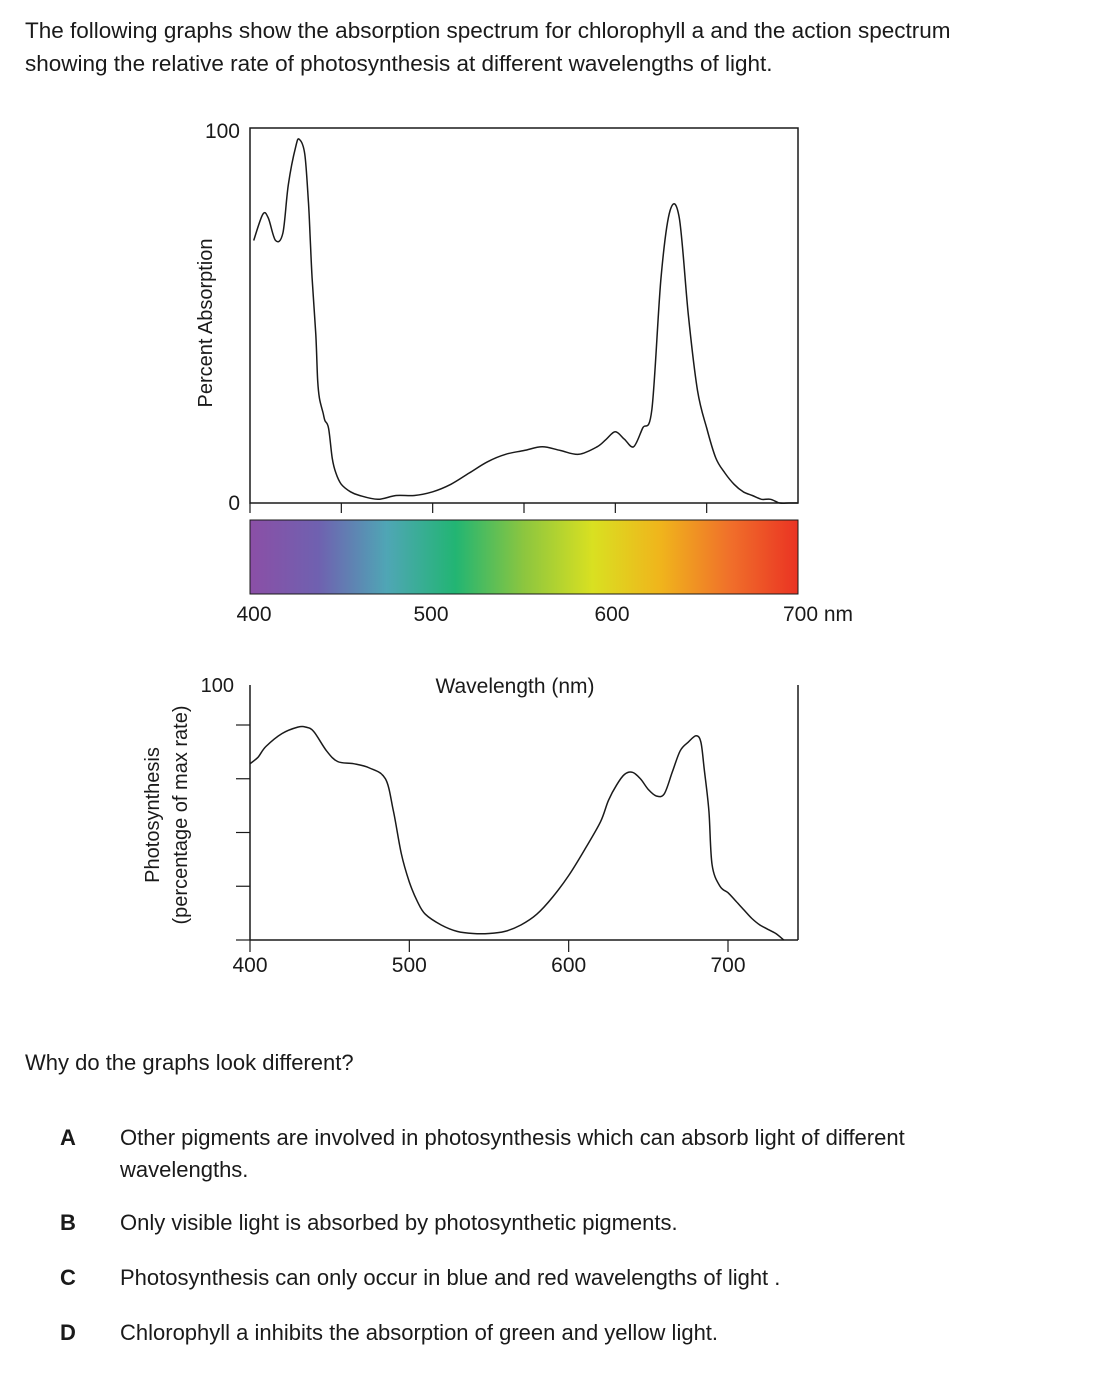 The height and width of the screenshot is (1373, 1100). What do you see at coordinates (234, 503) in the screenshot?
I see `y-tick-label-0: 0` at bounding box center [234, 503].